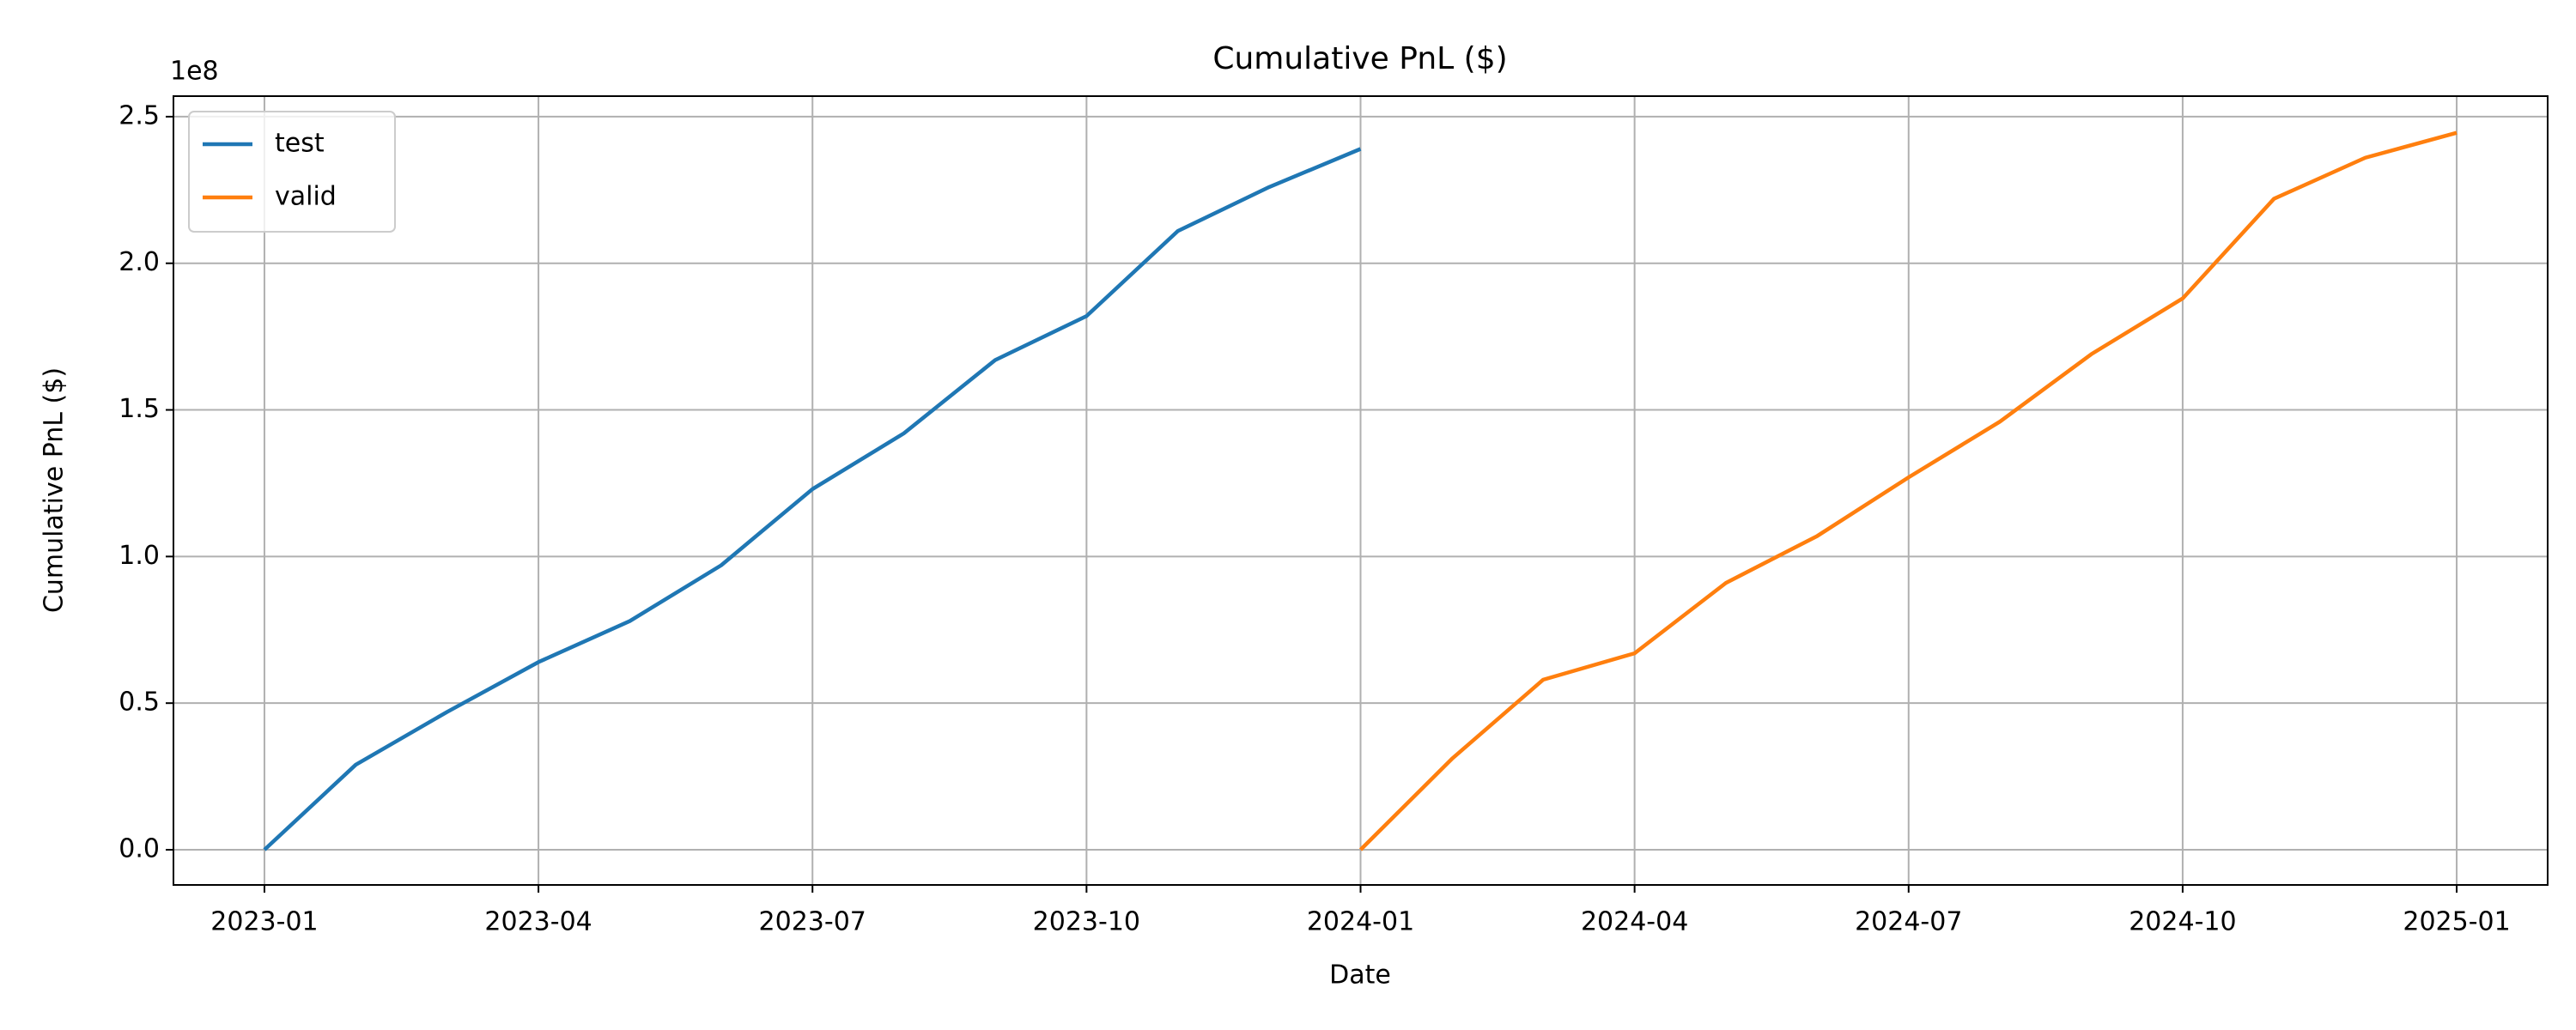  What do you see at coordinates (1360, 975) in the screenshot?
I see `x-axis-label: Date` at bounding box center [1360, 975].